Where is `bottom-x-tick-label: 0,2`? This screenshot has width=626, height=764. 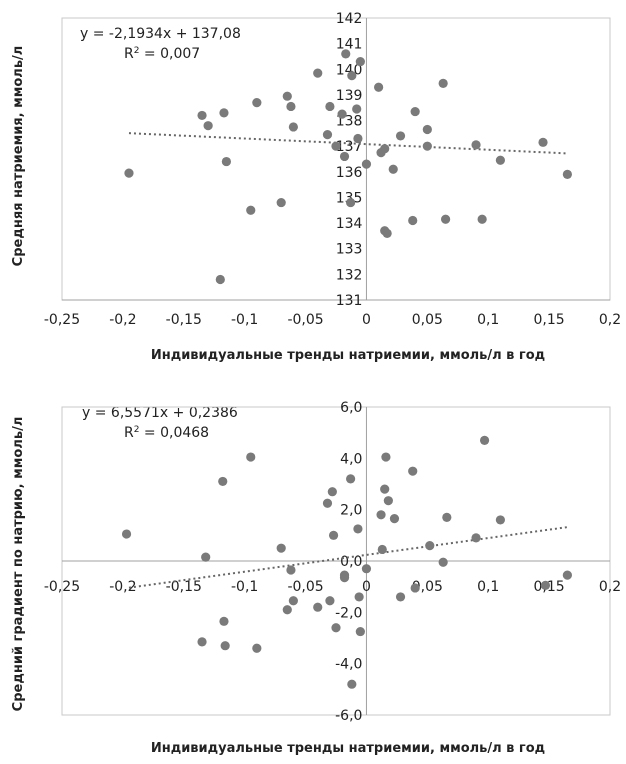
bottom-x-tick-label: 0,2 is located at coordinates (610, 587).